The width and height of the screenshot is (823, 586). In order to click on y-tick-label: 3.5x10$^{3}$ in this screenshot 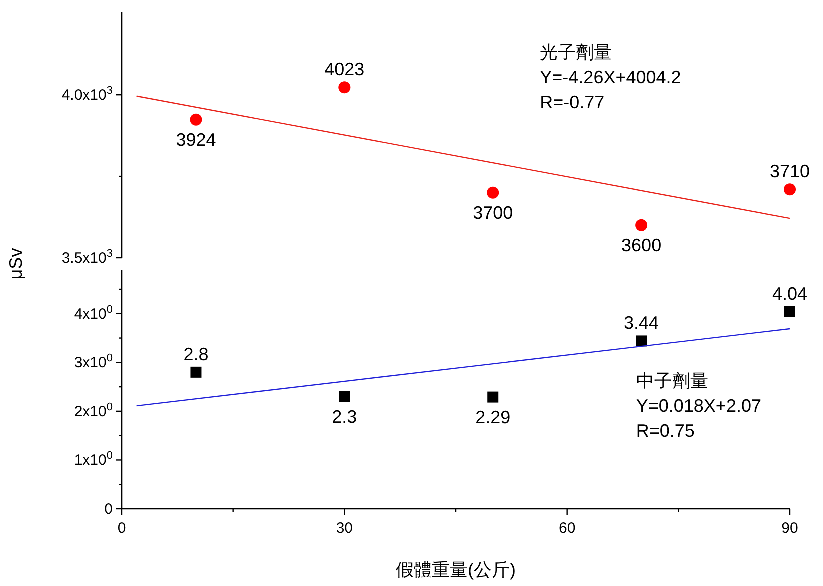, I will do `click(87, 257)`.